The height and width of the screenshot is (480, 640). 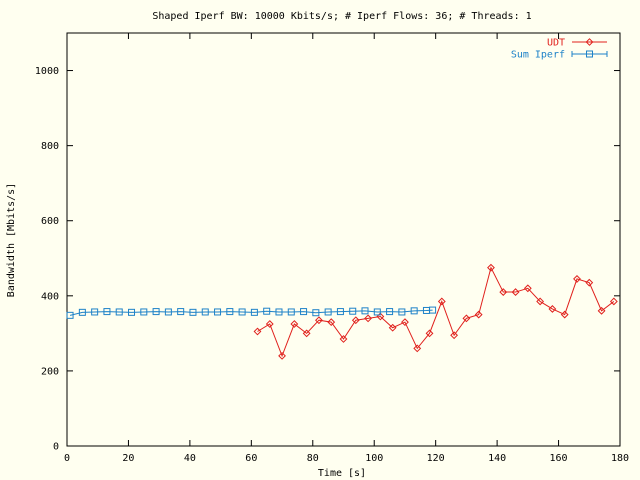 I want to click on y-tick-label: 0, so click(x=56, y=447).